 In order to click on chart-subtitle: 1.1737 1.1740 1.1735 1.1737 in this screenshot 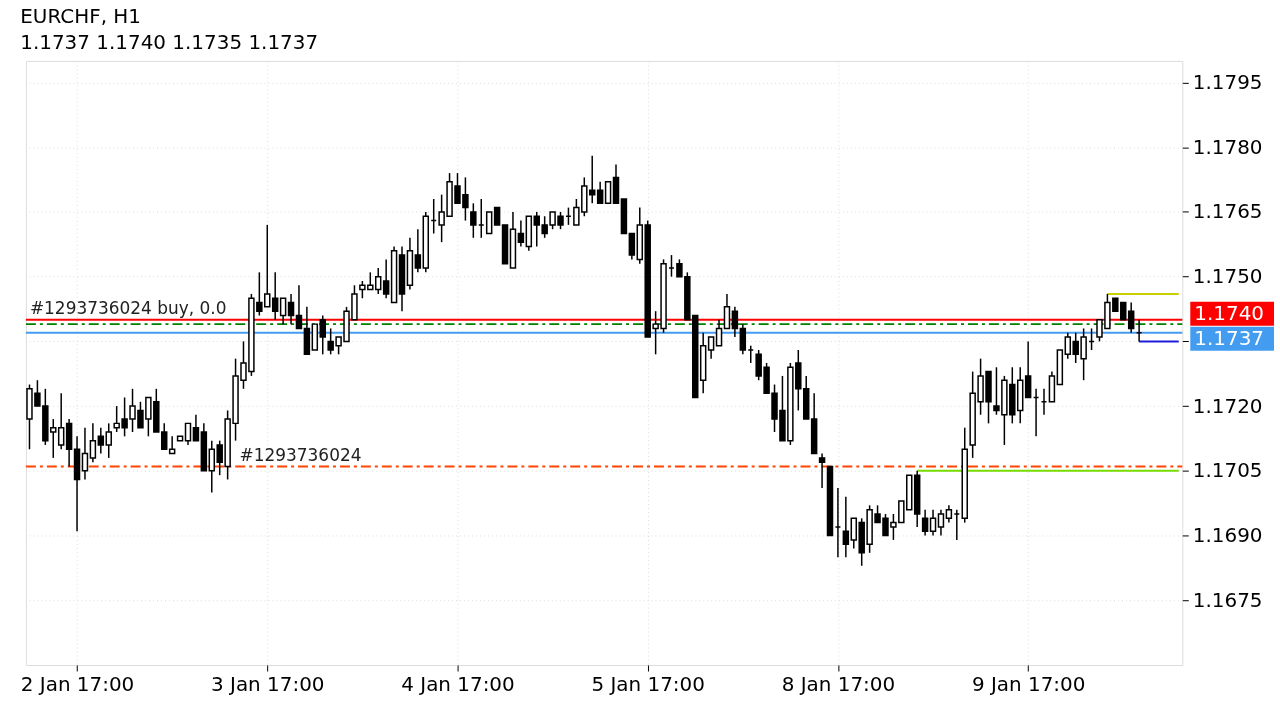, I will do `click(169, 42)`.